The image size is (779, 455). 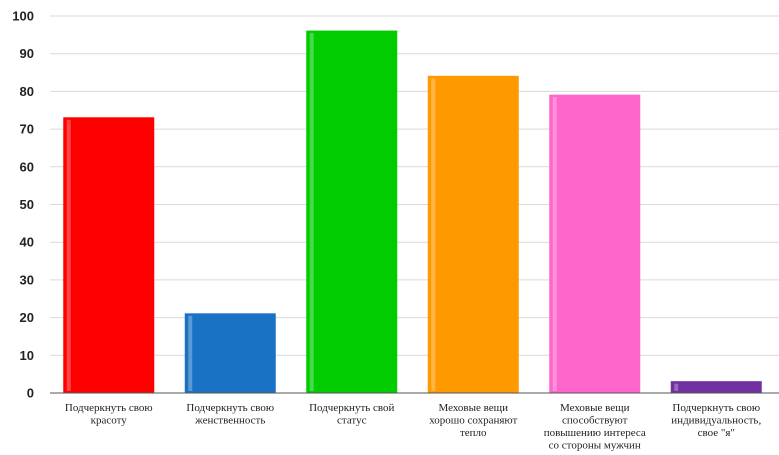 What do you see at coordinates (595, 421) in the screenshot?
I see `x-category-label-line: способствуют` at bounding box center [595, 421].